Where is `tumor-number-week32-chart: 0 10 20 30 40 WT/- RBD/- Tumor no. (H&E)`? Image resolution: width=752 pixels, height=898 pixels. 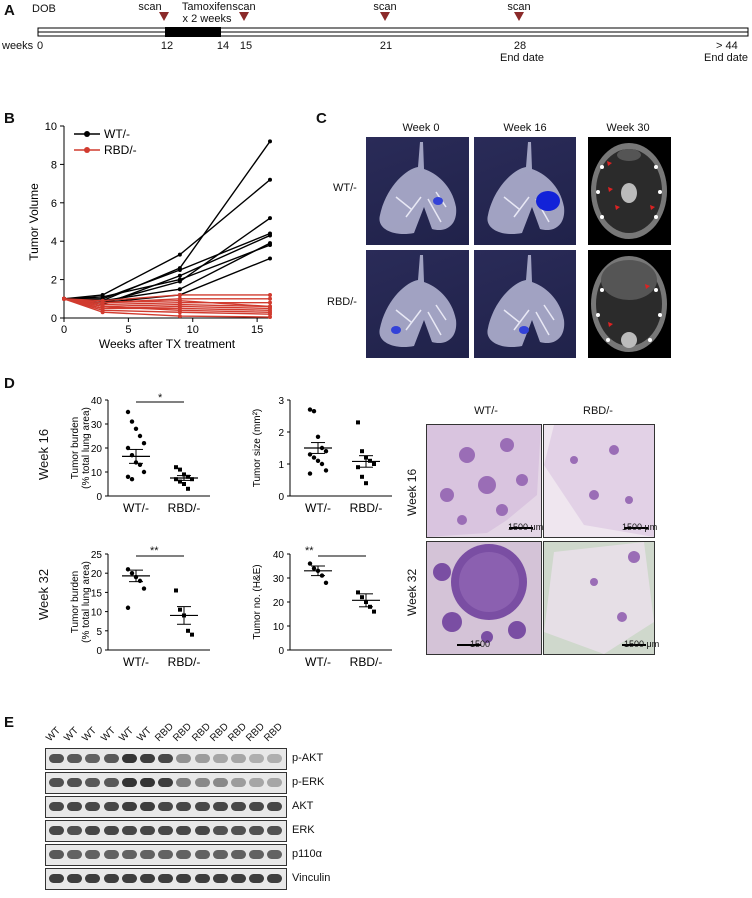 tumor-number-week32-chart: 0 10 20 30 40 WT/- RBD/- Tumor no. (H&E) is located at coordinates (322, 609).